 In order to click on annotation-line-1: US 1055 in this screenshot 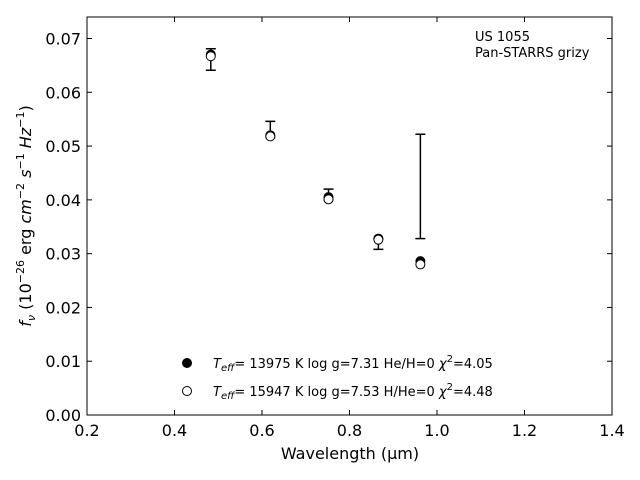, I will do `click(502, 37)`.